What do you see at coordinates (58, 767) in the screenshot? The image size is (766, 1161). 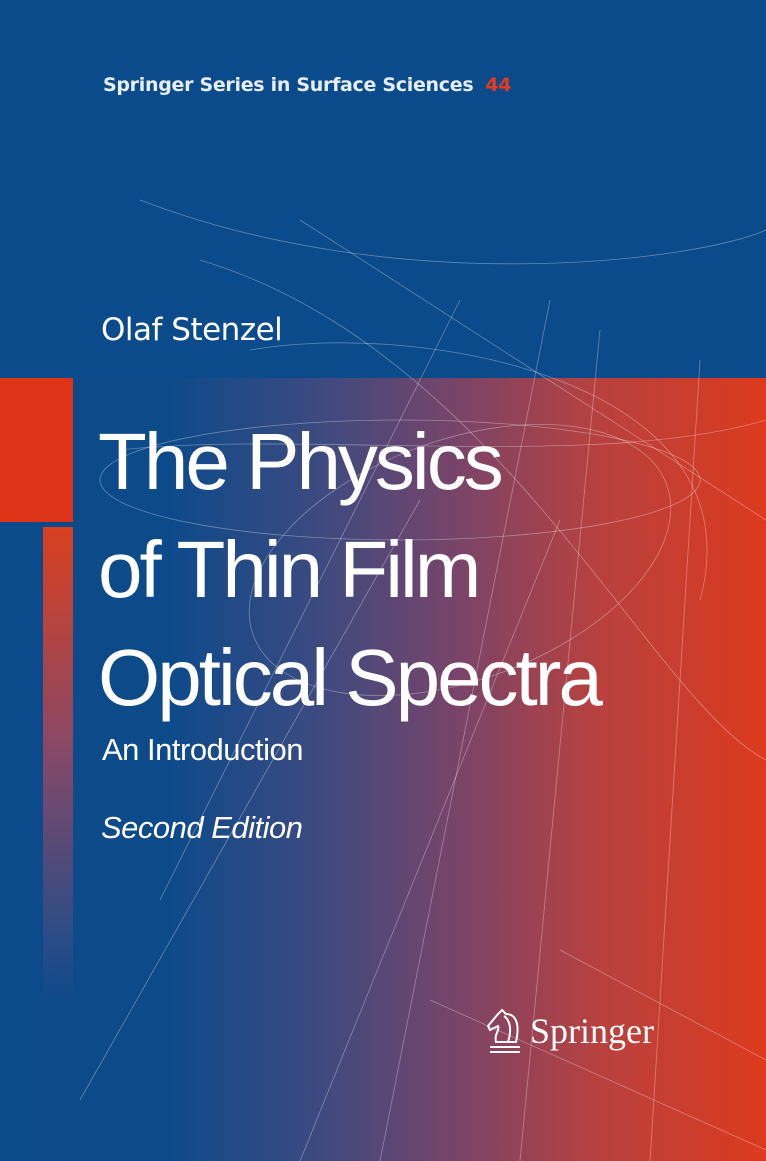 I see `red-bar` at bounding box center [58, 767].